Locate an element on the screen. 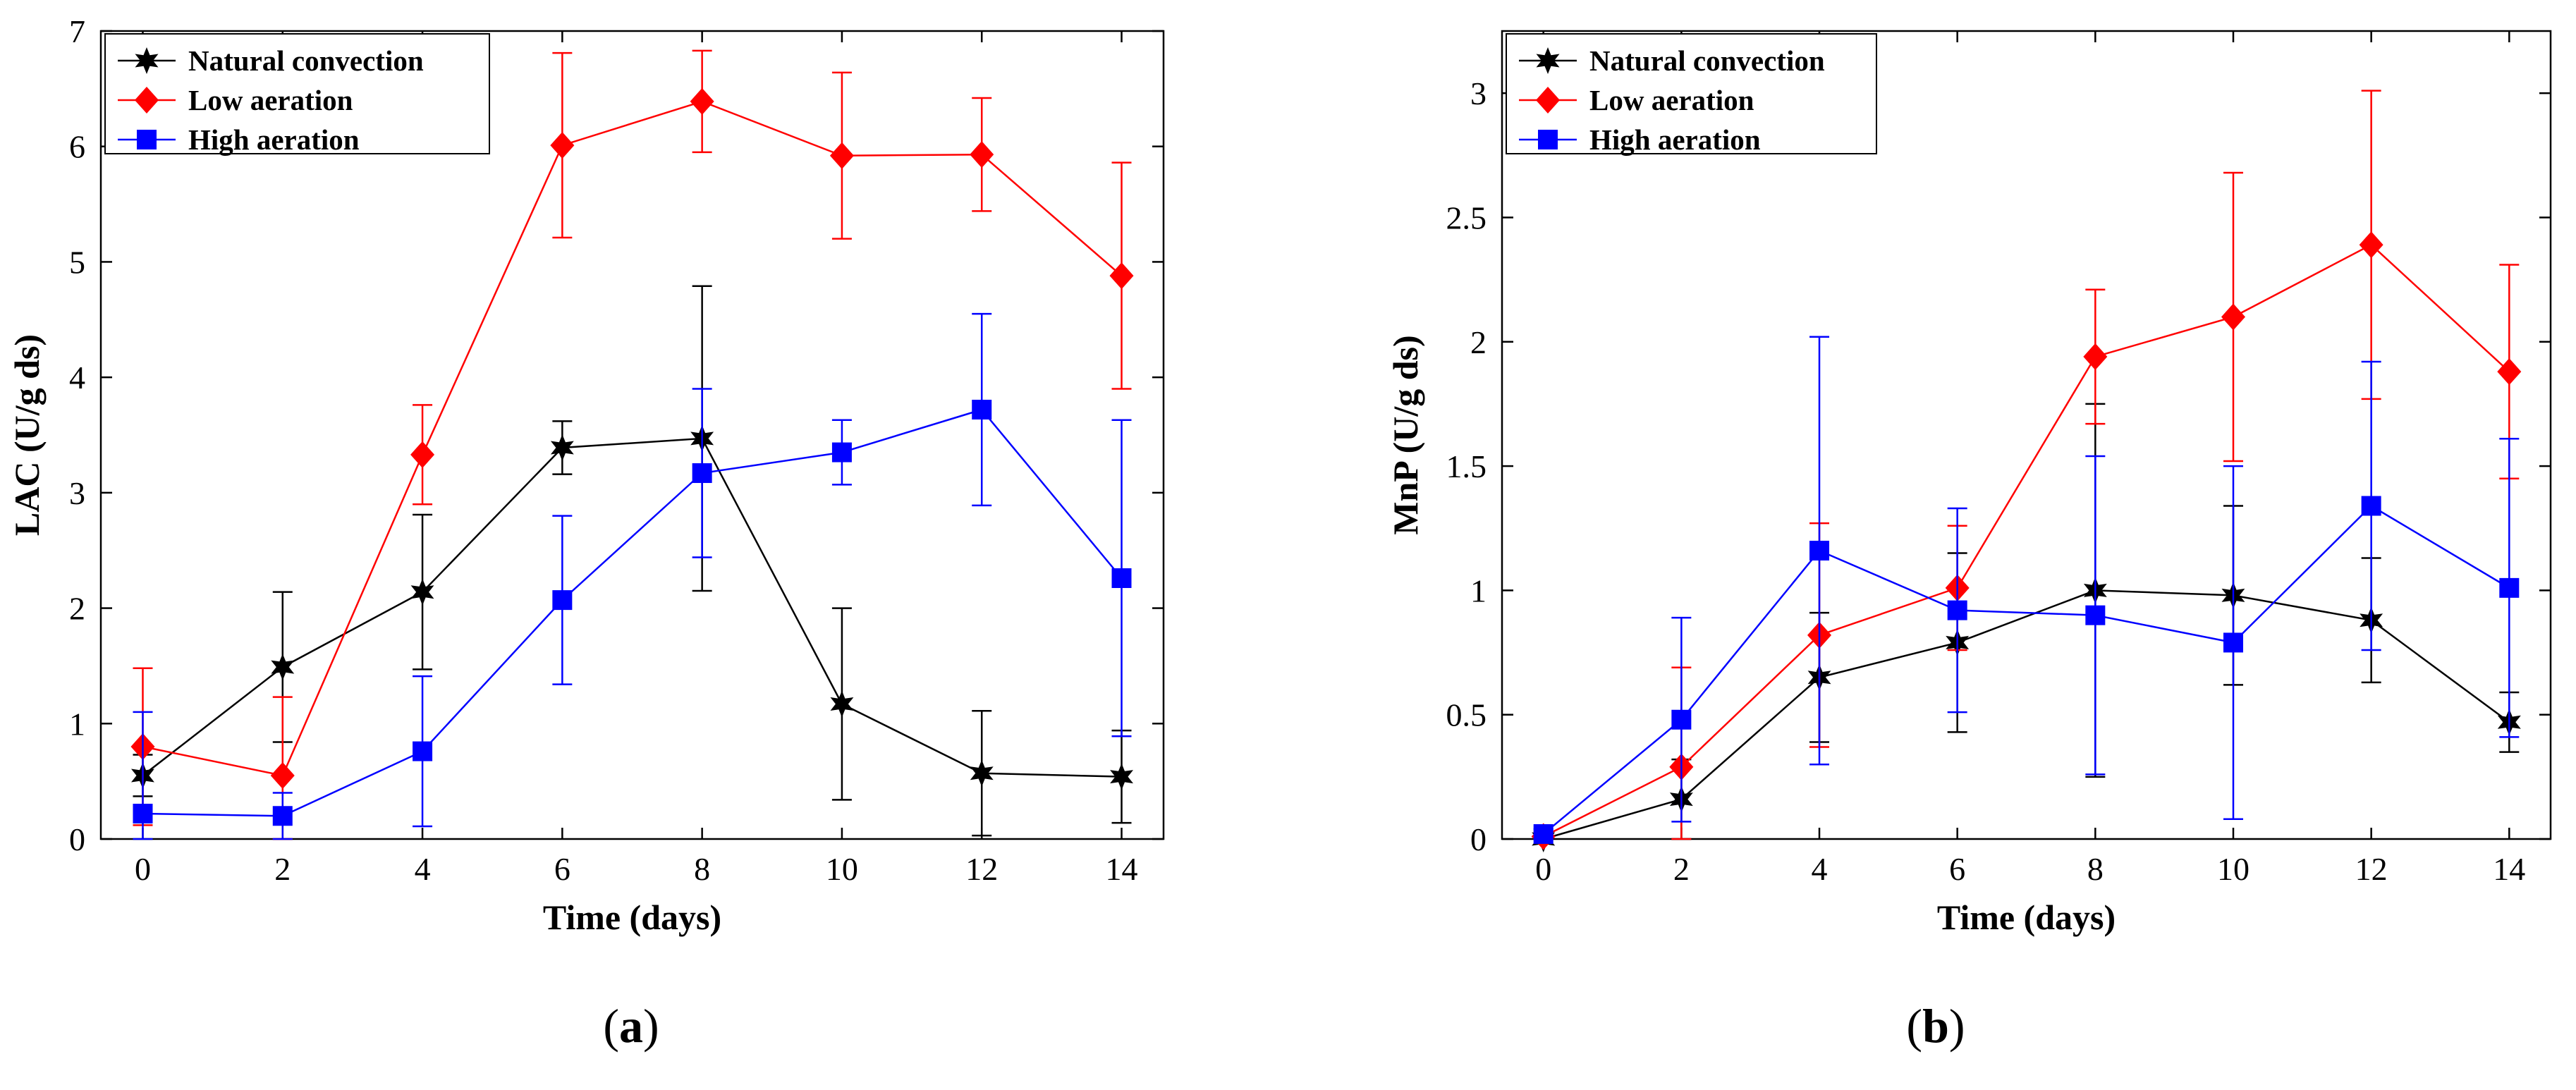 The image size is (2576, 1090). y-tick-label: 1.5 is located at coordinates (1466, 466).